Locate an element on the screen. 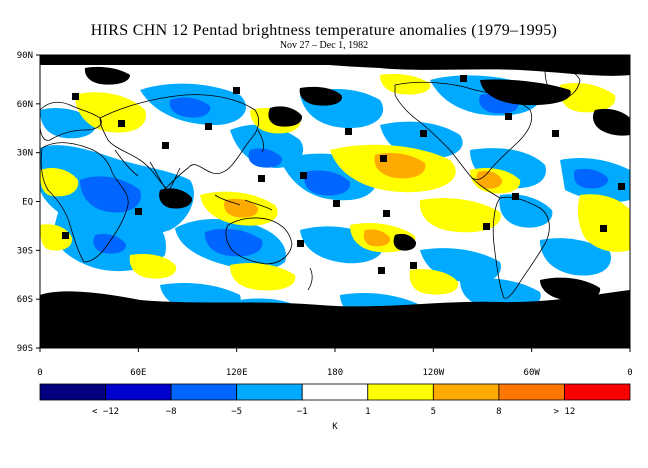 This screenshot has height=468, width=648. colorbar-tick-label: −8 is located at coordinates (171, 412).